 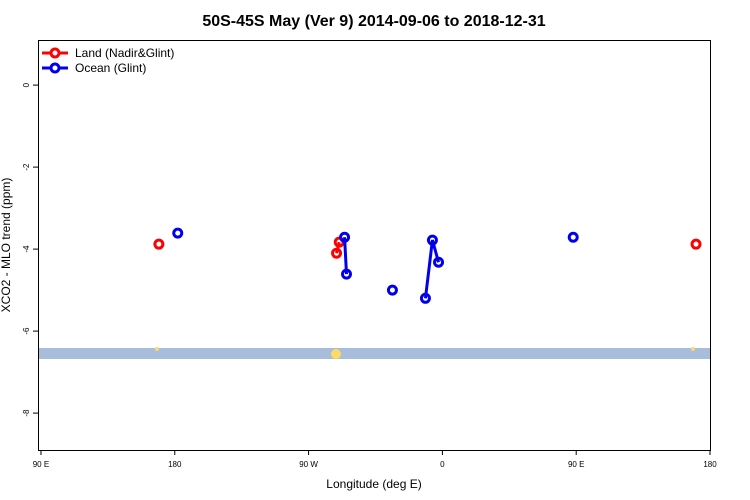 What do you see at coordinates (373, 484) in the screenshot?
I see `x-axis-label: Longitude (deg E)` at bounding box center [373, 484].